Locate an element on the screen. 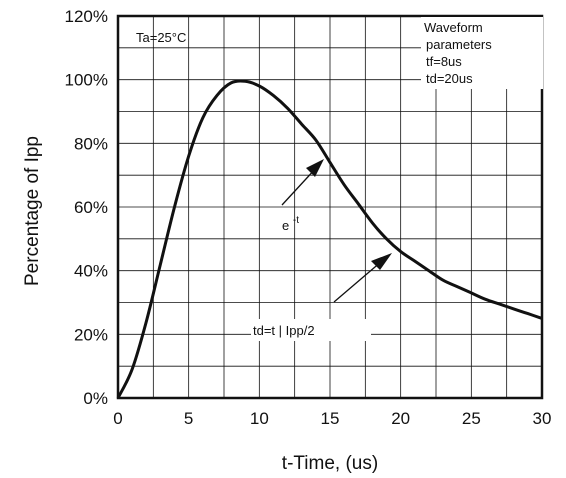  y-tick-label: 60% is located at coordinates (91, 207).